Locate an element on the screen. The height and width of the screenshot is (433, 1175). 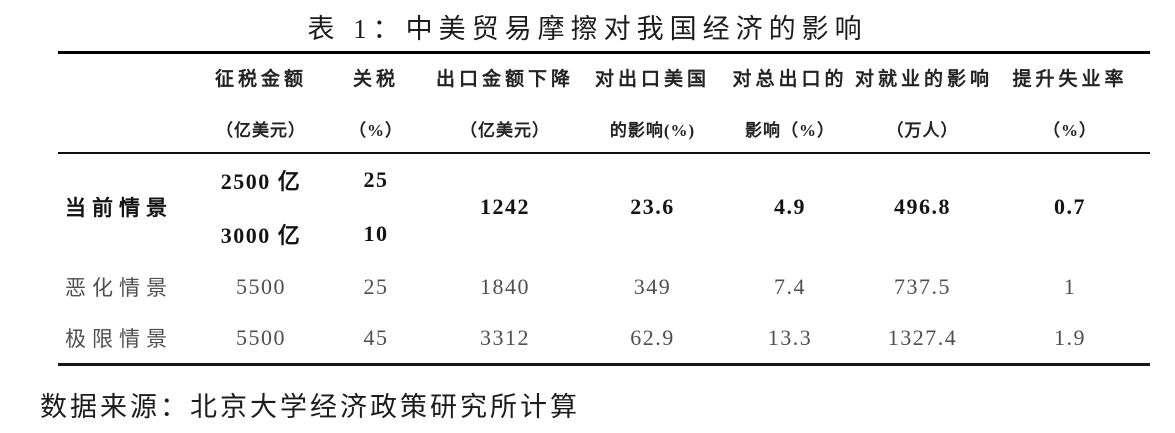
header-us-export-impact-unit: 的影响(%) is located at coordinates (652, 131).